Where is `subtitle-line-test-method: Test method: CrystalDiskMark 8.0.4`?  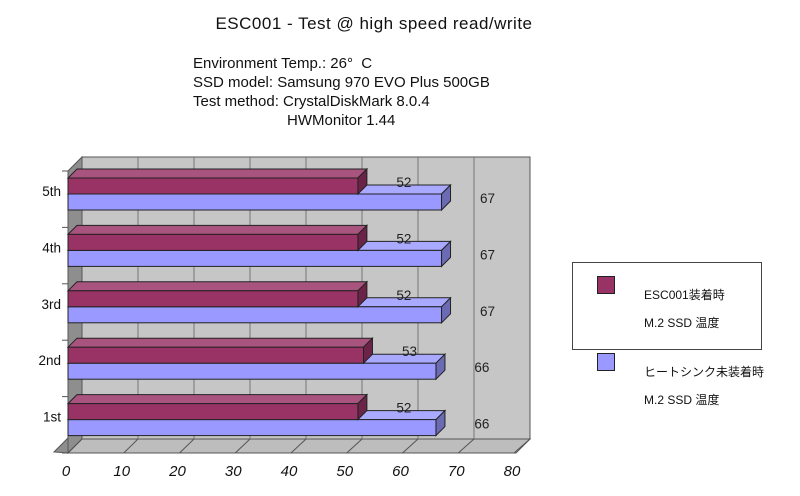
subtitle-line-test-method: Test method: CrystalDiskMark 8.0.4 is located at coordinates (311, 101).